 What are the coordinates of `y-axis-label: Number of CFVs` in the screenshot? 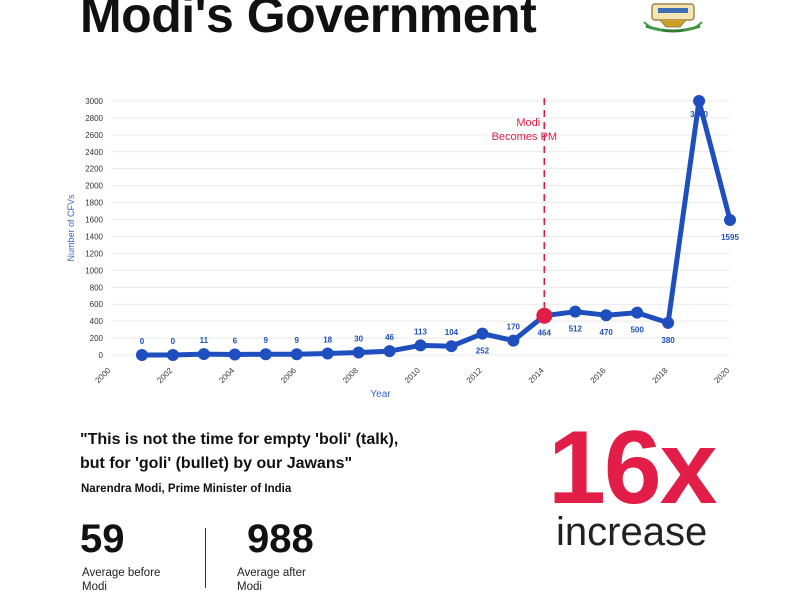 It's located at (71, 228).